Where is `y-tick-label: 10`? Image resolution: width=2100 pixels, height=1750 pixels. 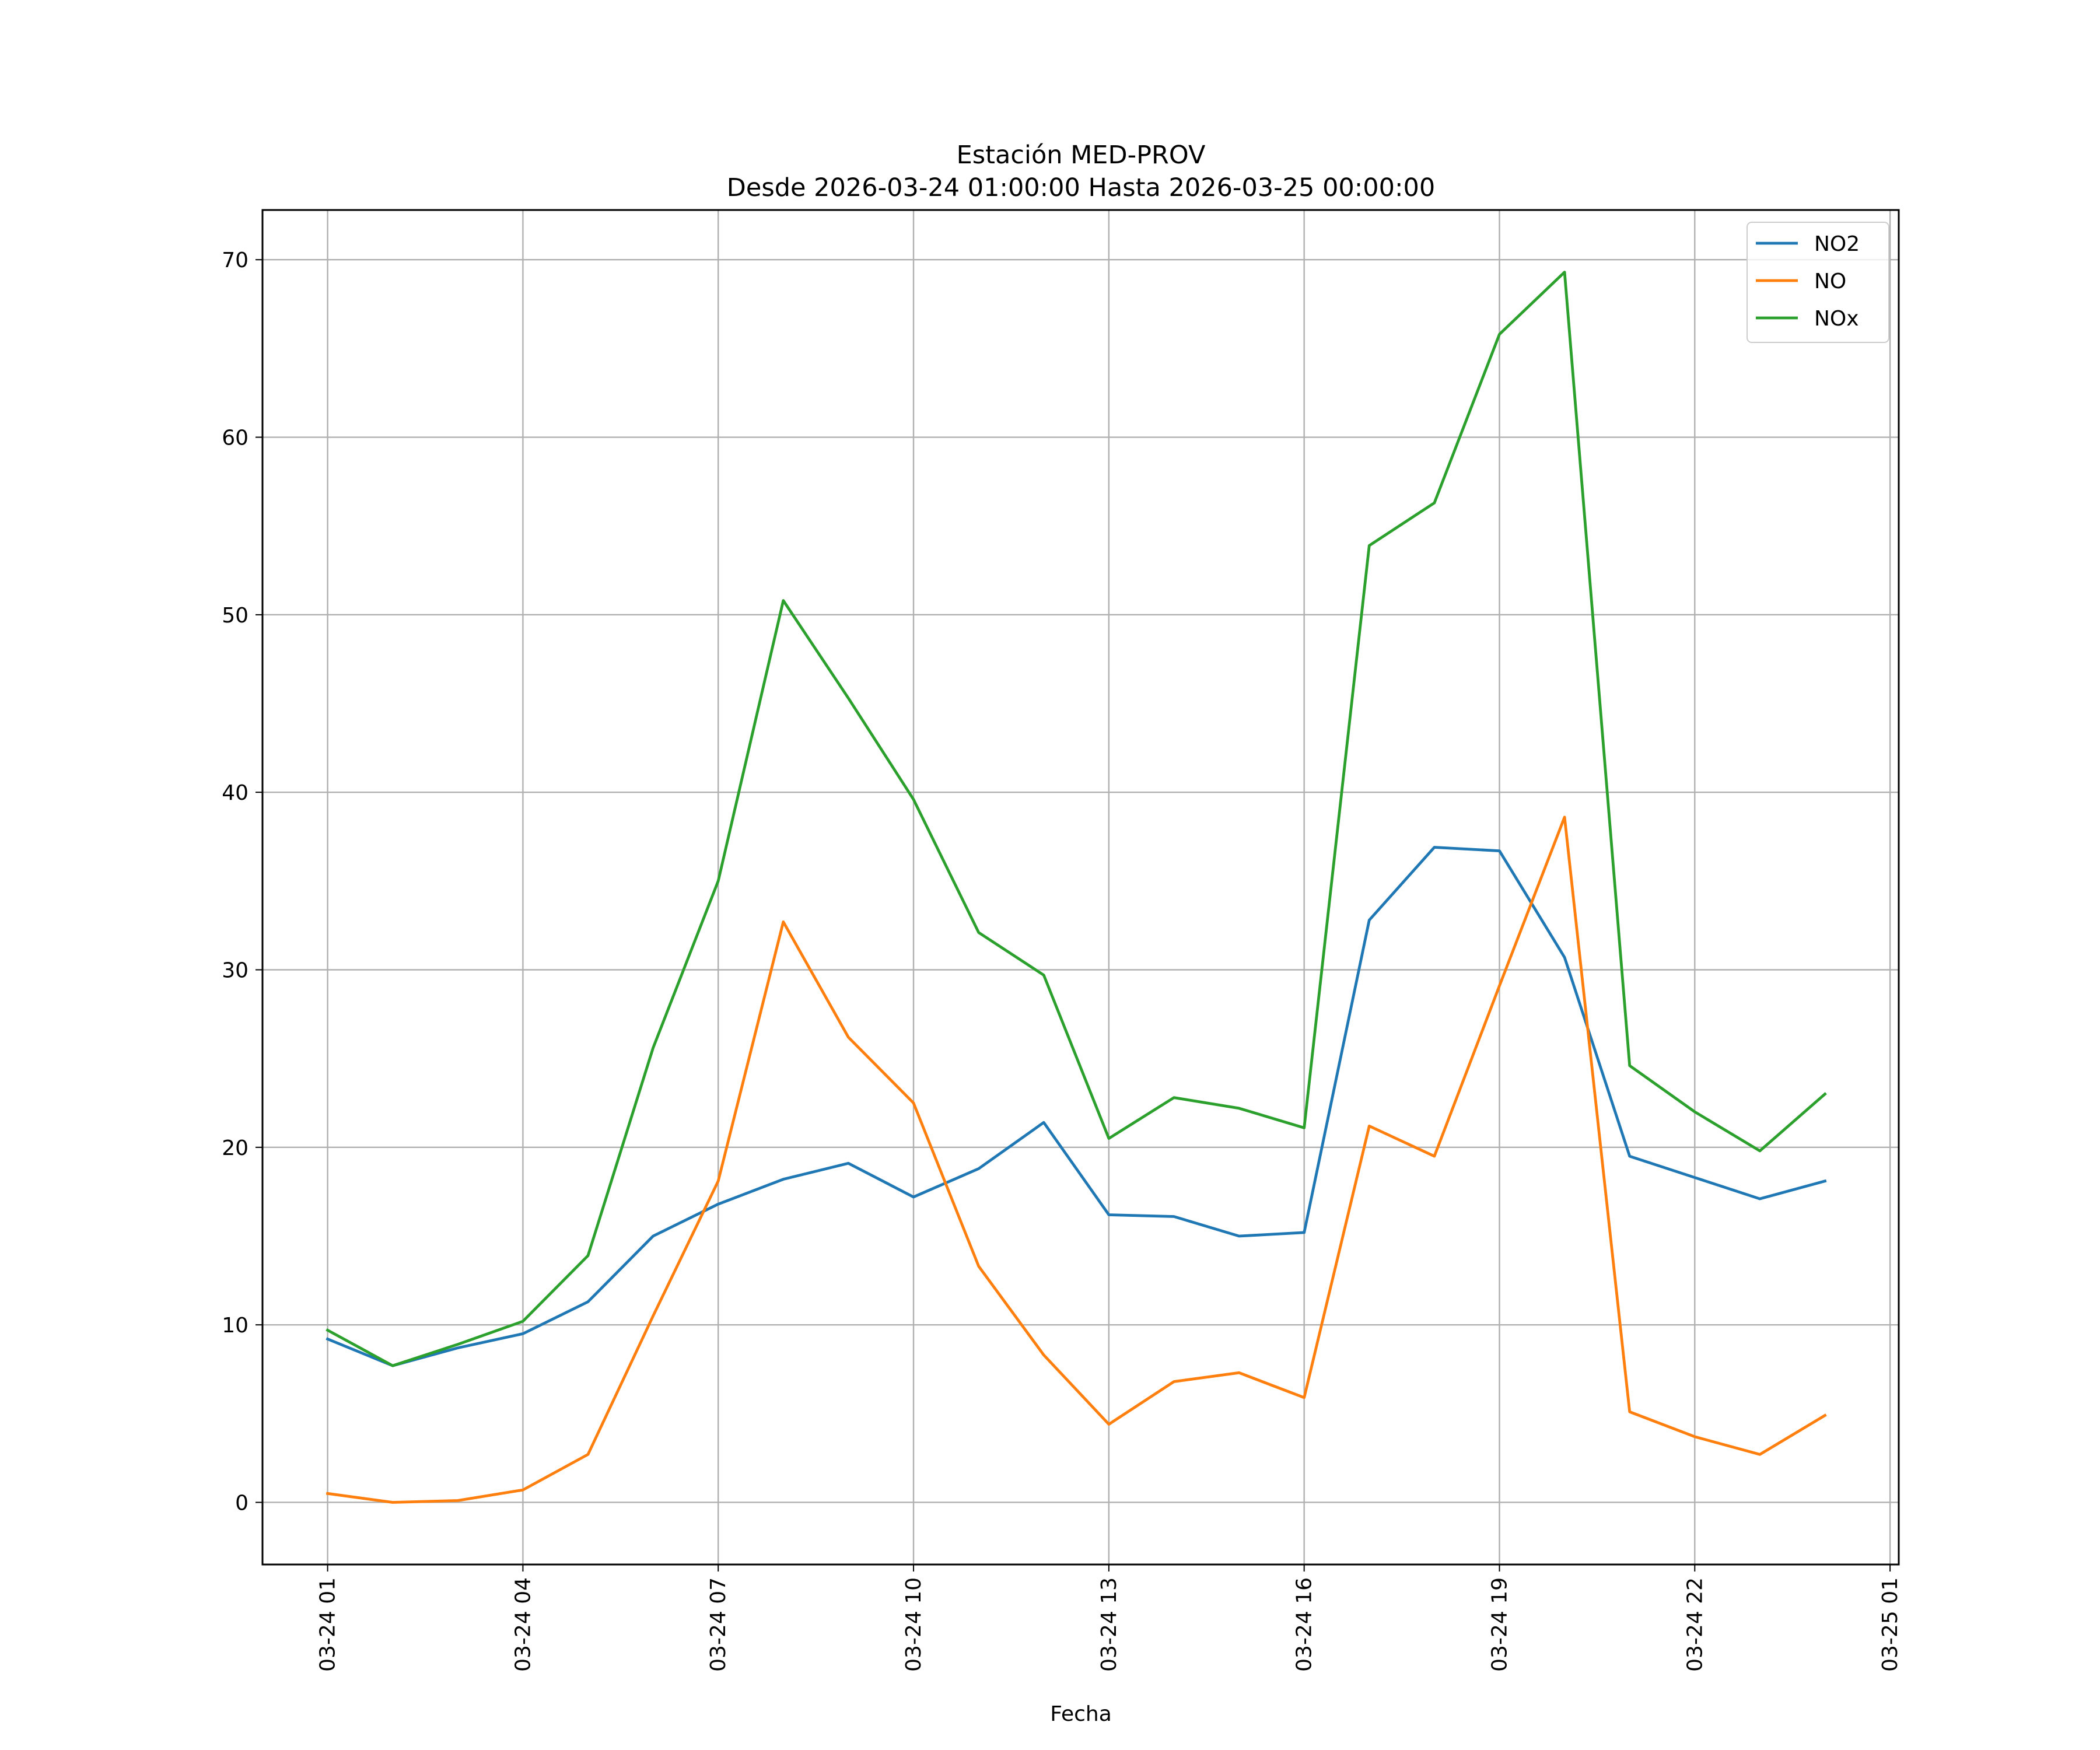
y-tick-label: 10 is located at coordinates (235, 1326).